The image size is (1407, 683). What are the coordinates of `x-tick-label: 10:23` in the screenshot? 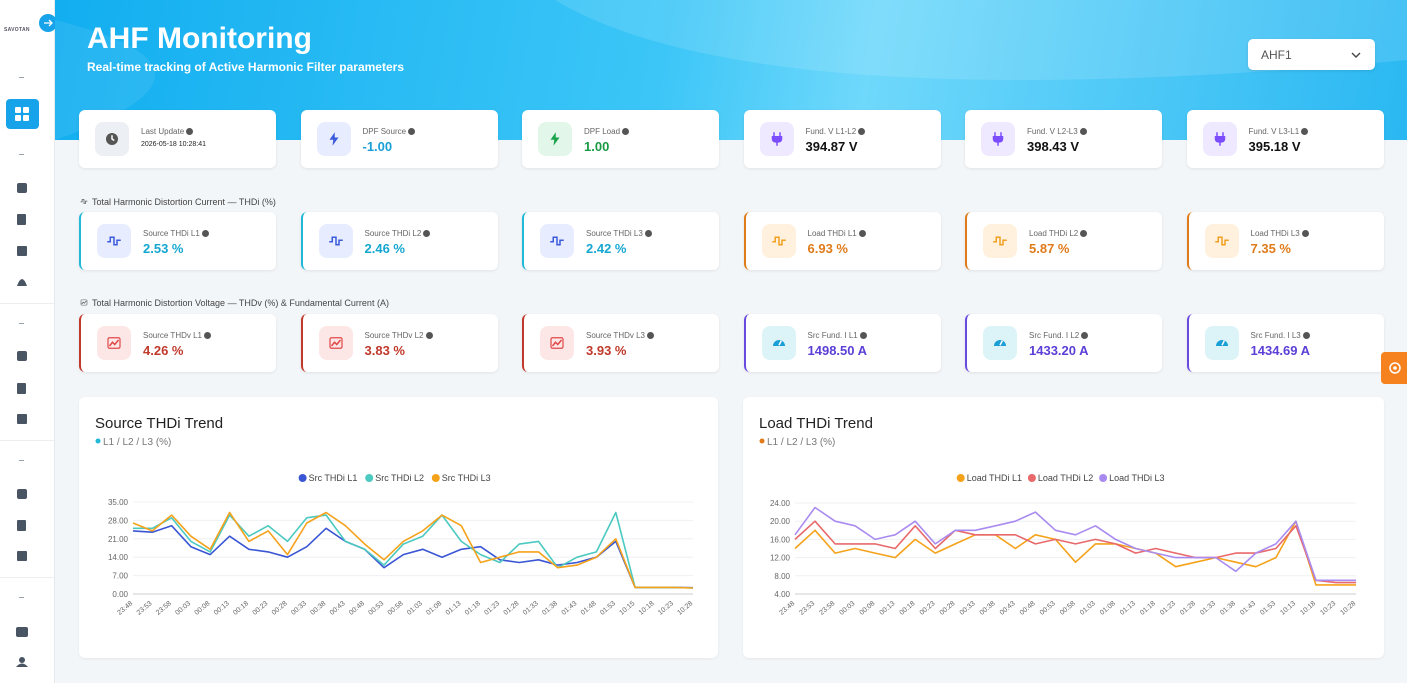 It's located at (1328, 608).